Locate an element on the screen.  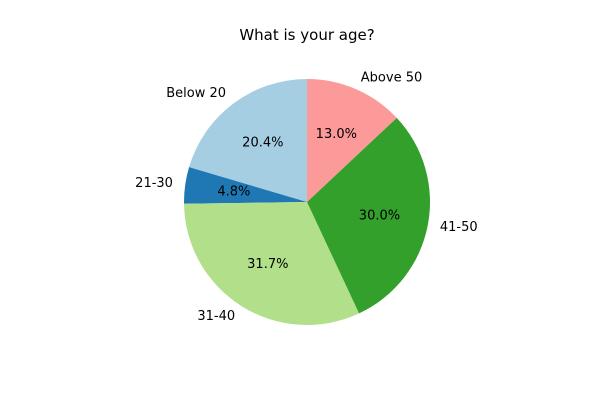
percent-label-21-30: 4.8% is located at coordinates (233, 191).